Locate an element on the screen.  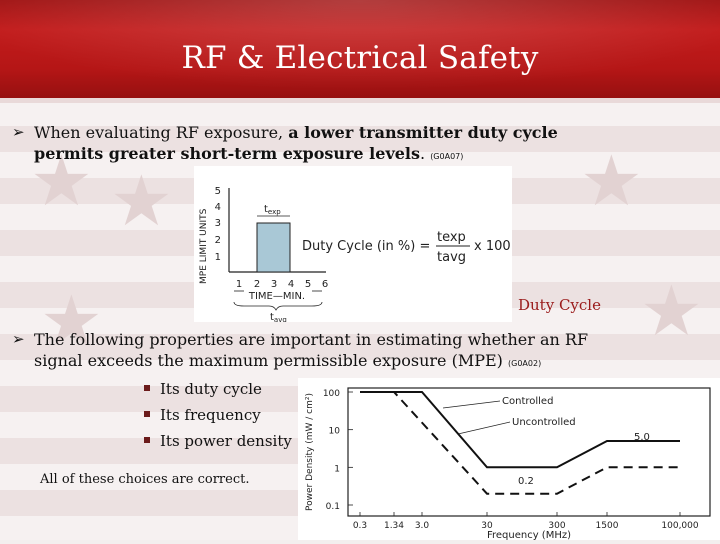
duty-xtick: 6 is located at coordinates (325, 284).